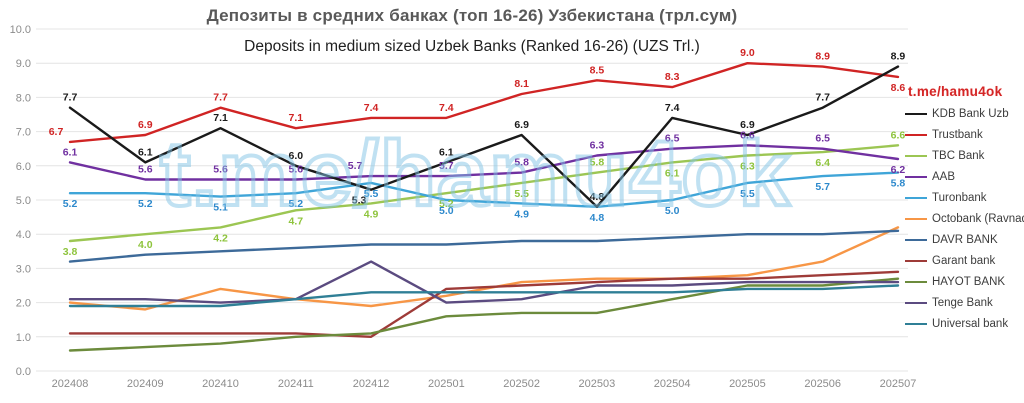  I want to click on data-label: 4.8, so click(597, 197).